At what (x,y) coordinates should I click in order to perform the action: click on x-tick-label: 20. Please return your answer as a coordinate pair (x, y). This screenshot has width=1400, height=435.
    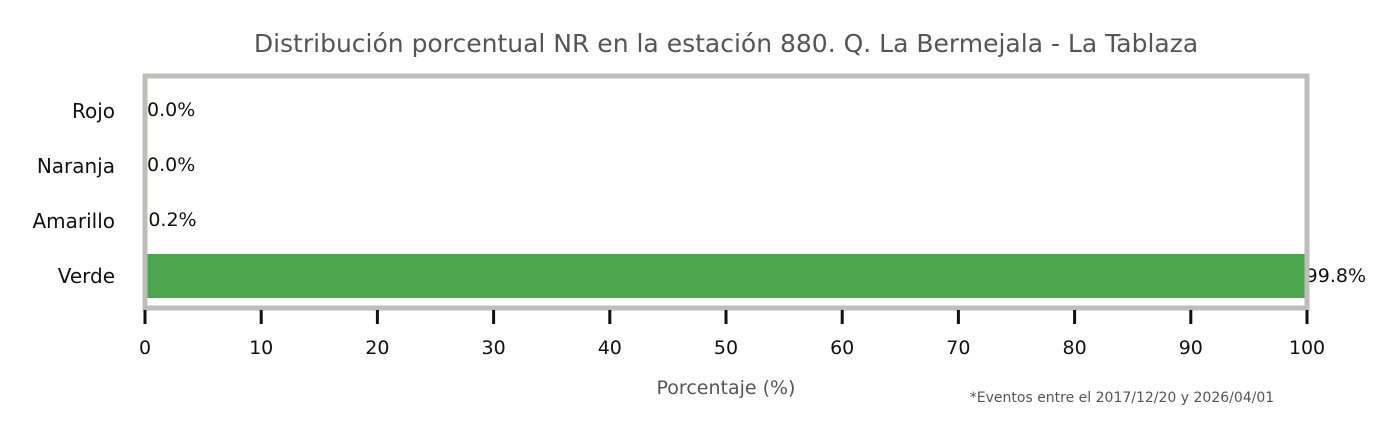
    Looking at the image, I should click on (377, 348).